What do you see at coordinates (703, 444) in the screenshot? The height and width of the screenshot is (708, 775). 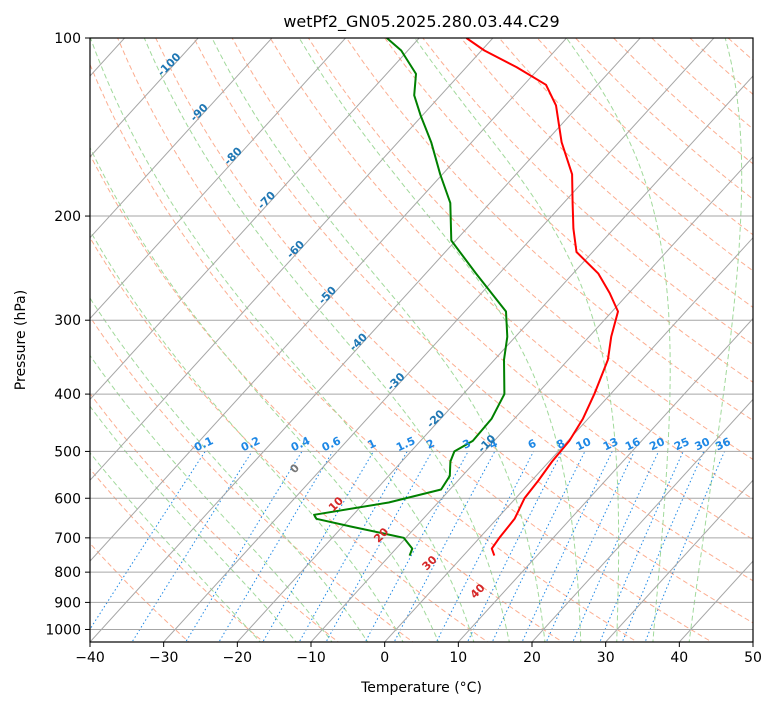 I see `mixing-ratio-label: 30` at bounding box center [703, 444].